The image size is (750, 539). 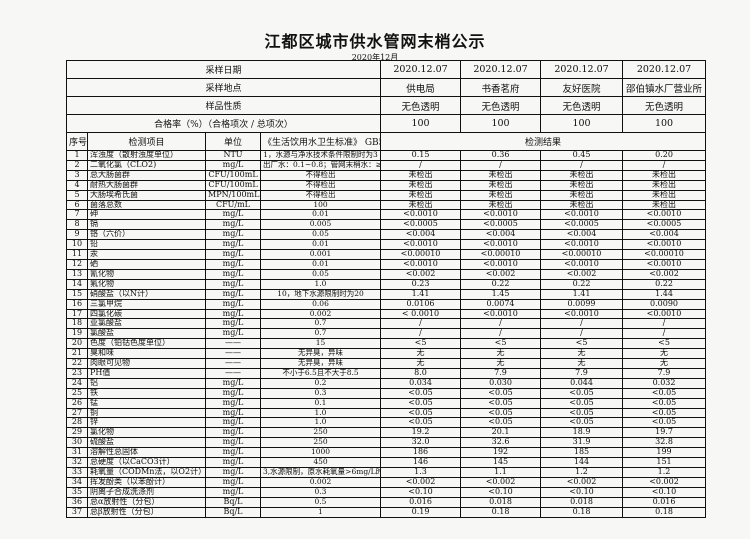 What do you see at coordinates (582, 264) in the screenshot?
I see `result-3: <0.0010` at bounding box center [582, 264].